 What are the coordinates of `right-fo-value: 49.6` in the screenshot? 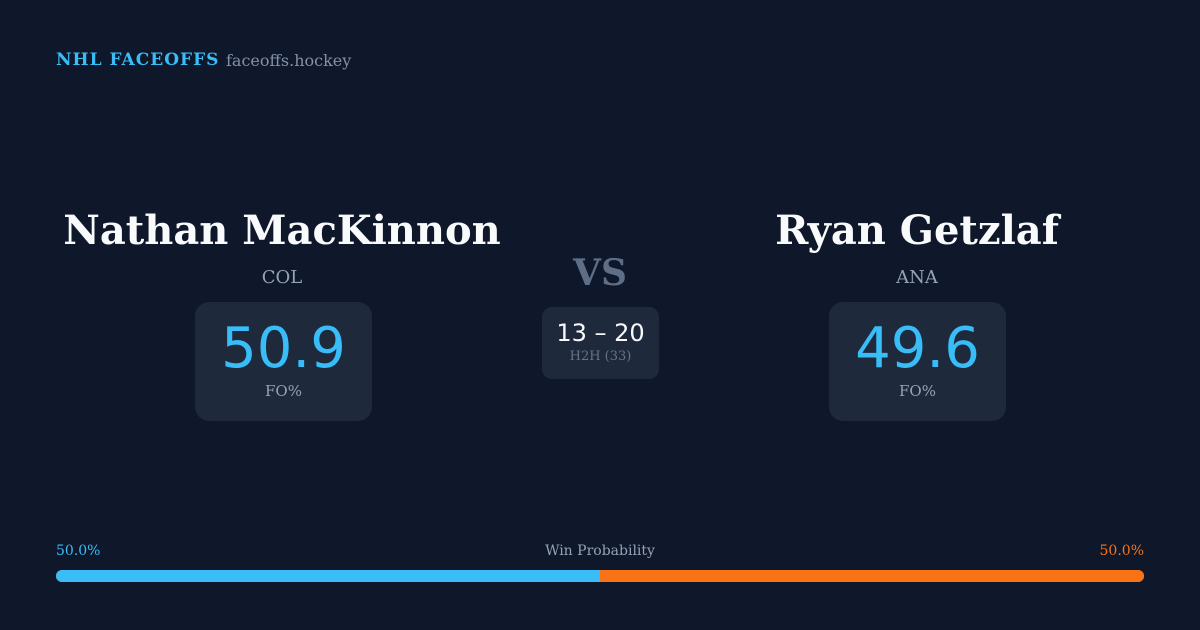 It's located at (917, 348).